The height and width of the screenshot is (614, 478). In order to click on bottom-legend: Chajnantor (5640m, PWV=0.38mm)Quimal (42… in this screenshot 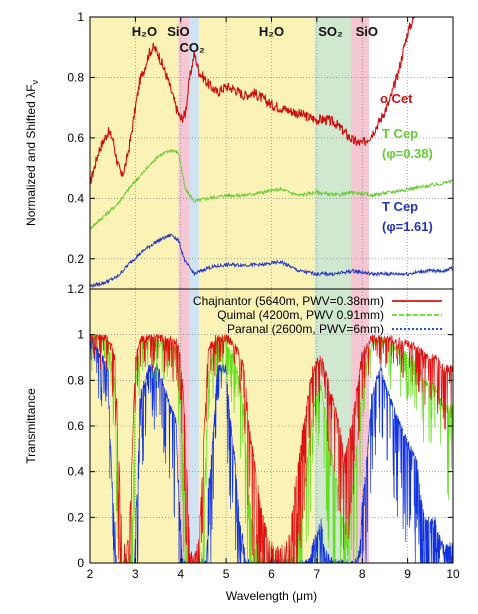, I will do `click(317, 315)`.